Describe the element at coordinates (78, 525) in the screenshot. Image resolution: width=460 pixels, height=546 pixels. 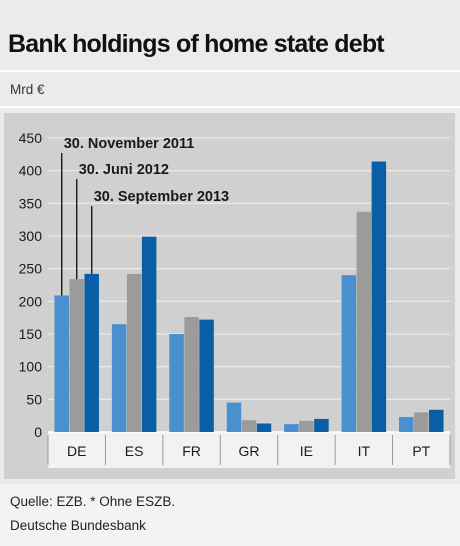
I see `publisher-note: Deutsche Bundesbank` at that location.